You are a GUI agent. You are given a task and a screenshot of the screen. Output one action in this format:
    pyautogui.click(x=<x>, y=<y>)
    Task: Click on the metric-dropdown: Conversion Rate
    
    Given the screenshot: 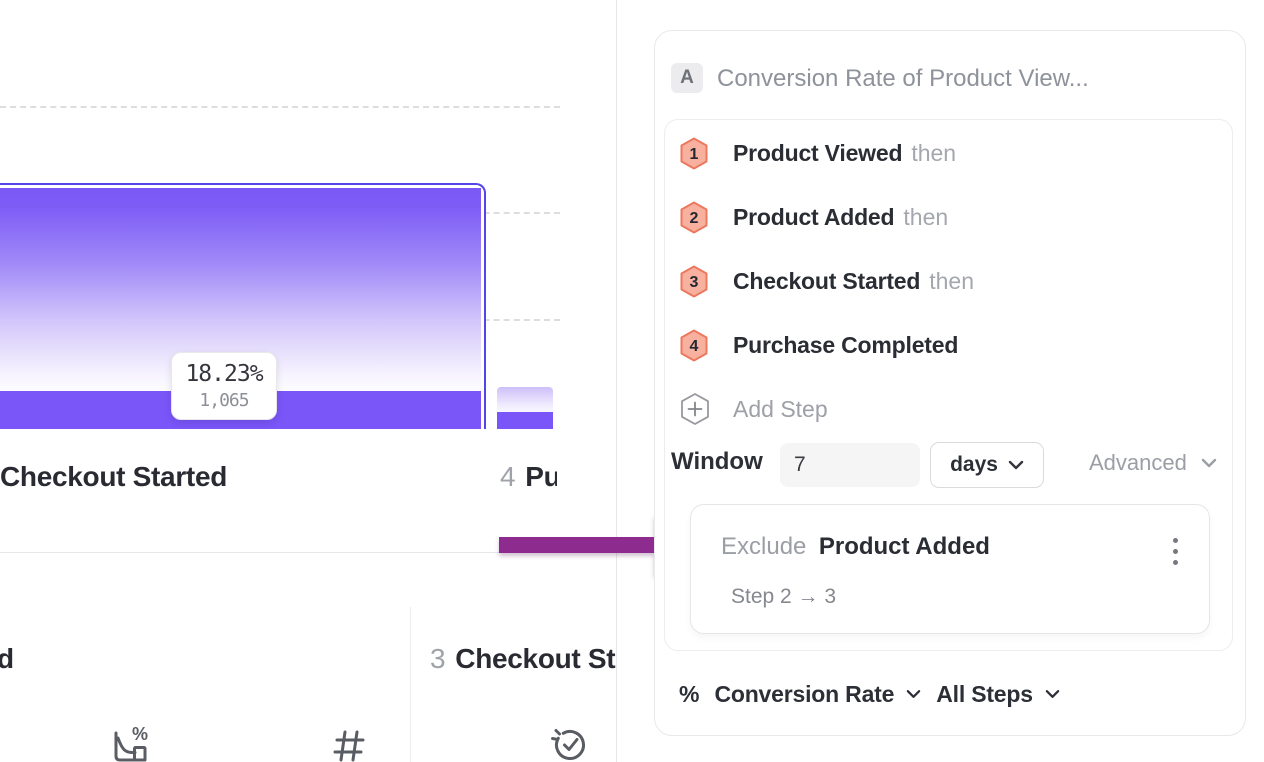 What is the action you would take?
    pyautogui.click(x=817, y=694)
    